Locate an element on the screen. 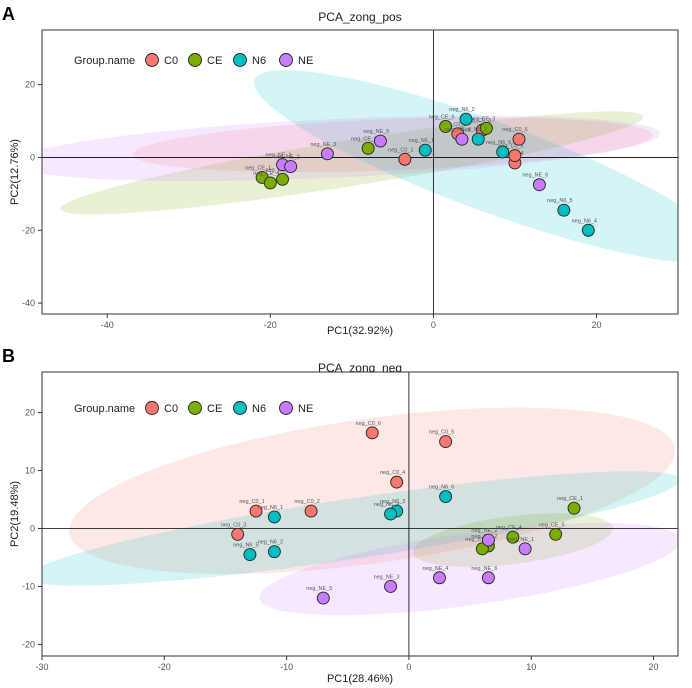 The width and height of the screenshot is (692, 688). point-label: neg_NE_6 is located at coordinates (484, 569).